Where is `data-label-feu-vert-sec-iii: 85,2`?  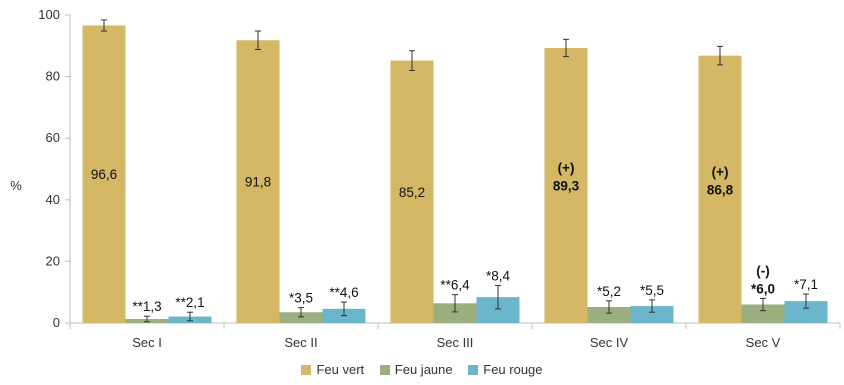 data-label-feu-vert-sec-iii: 85,2 is located at coordinates (412, 192).